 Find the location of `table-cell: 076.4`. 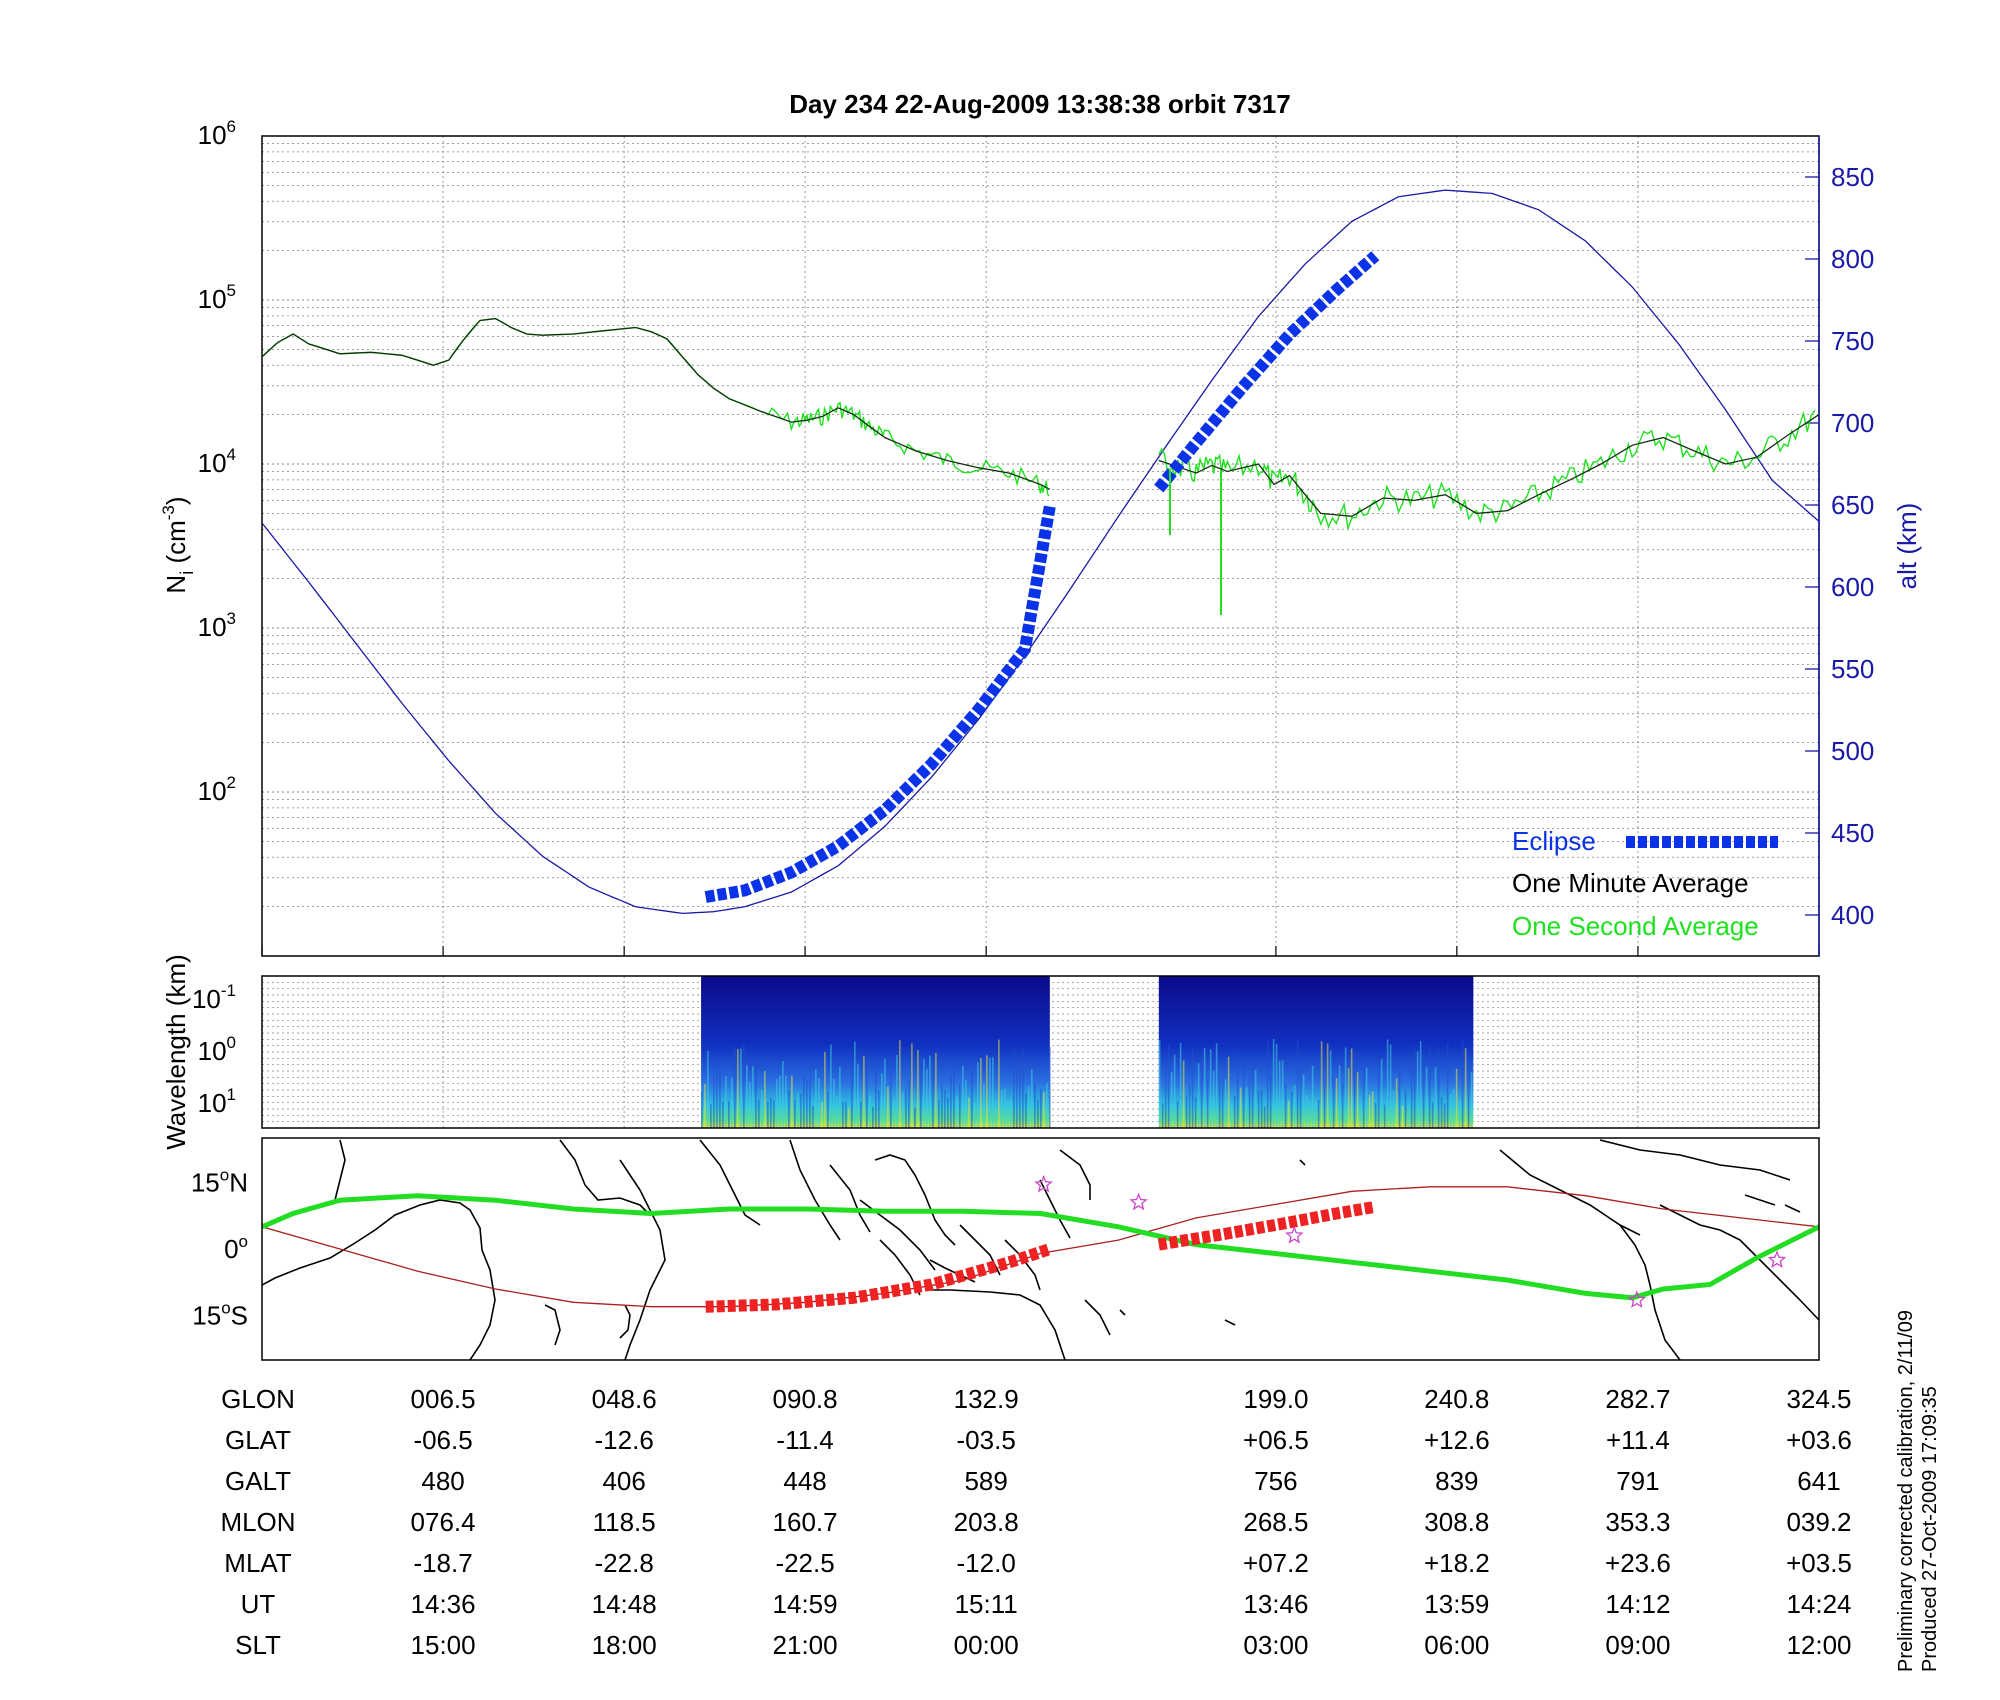

table-cell: 076.4 is located at coordinates (443, 1522).